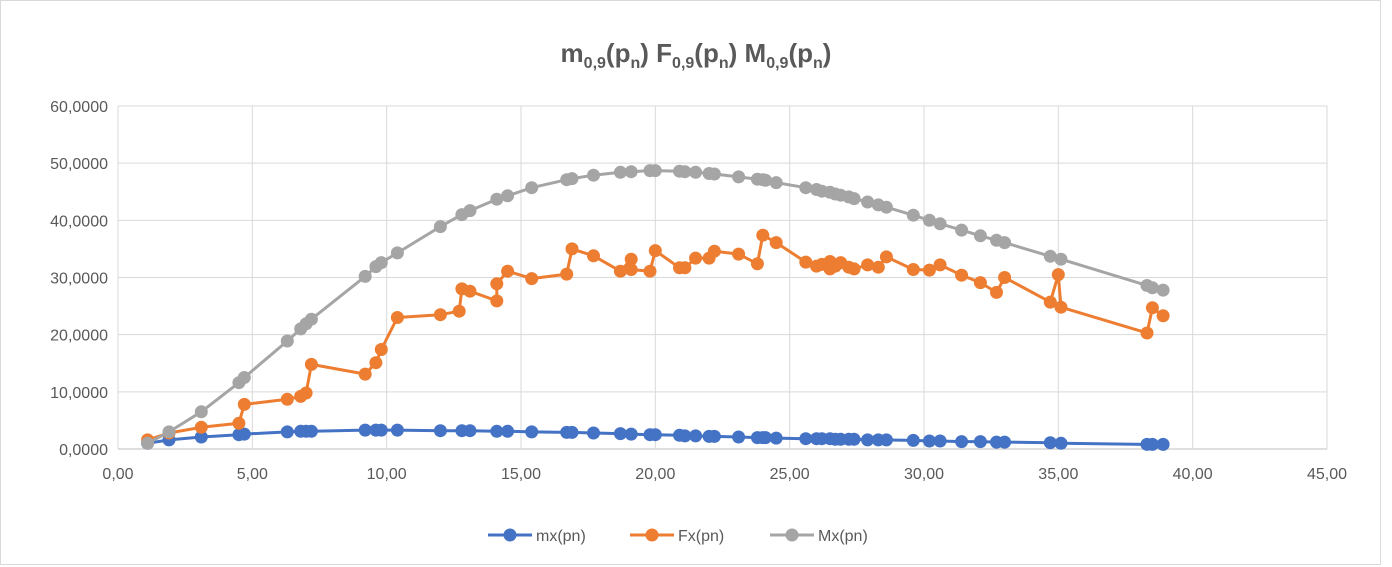 The width and height of the screenshot is (1392, 567). I want to click on x-tick-label: 15,00, so click(521, 474).